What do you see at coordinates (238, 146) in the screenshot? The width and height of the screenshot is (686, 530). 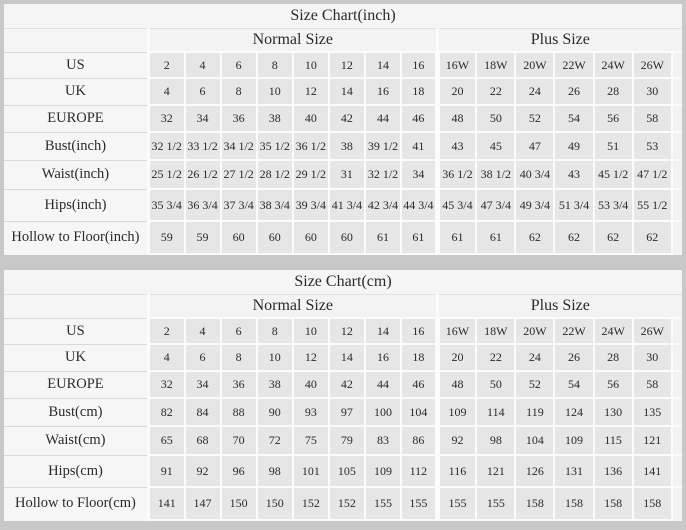 I see `size-cell: 34 1/2` at bounding box center [238, 146].